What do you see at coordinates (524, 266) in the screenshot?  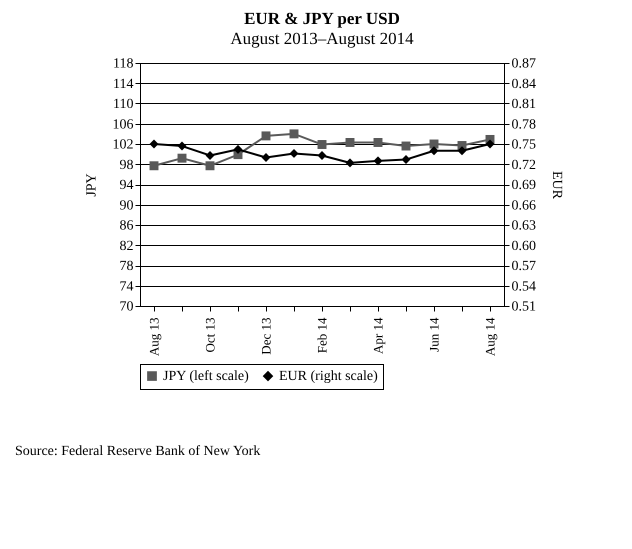 I see `y2-tick-label: 0.57` at bounding box center [524, 266].